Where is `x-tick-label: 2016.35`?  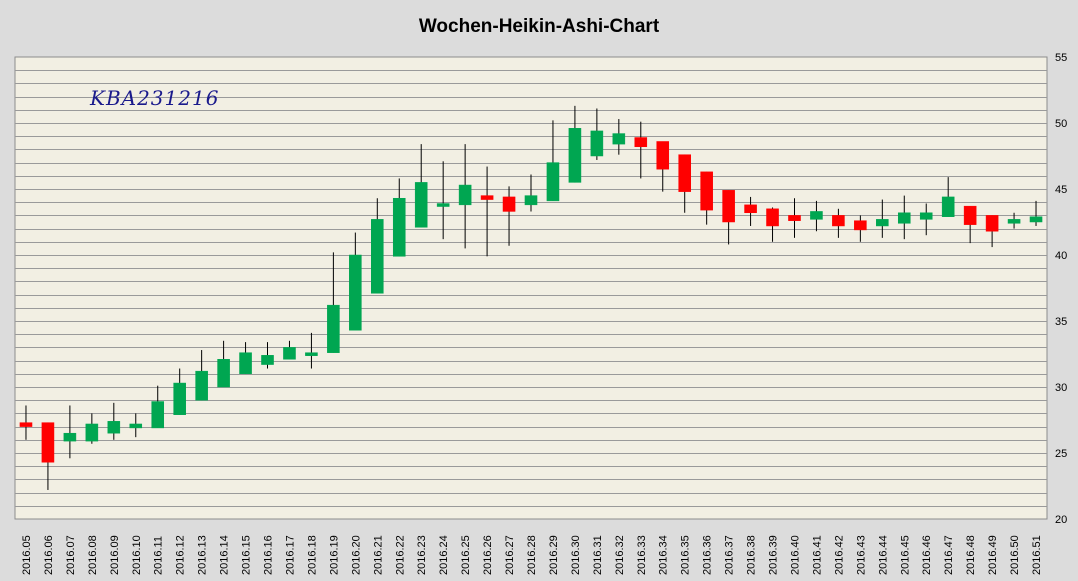
x-tick-label: 2016.35 is located at coordinates (686, 555).